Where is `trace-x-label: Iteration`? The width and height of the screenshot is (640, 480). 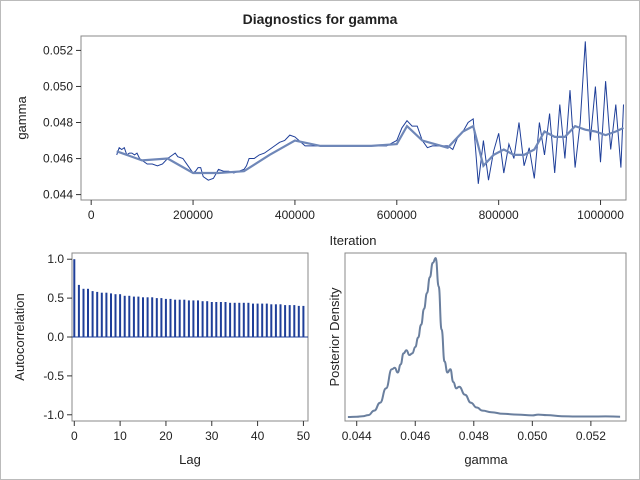
trace-x-label: Iteration is located at coordinates (353, 240).